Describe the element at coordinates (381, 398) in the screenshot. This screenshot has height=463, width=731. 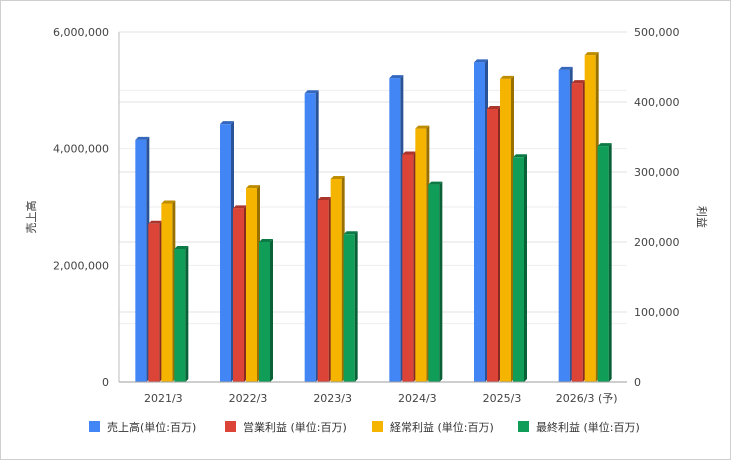
I see `x-axis-ticks: 2021/3 2022/3 2023/3 2024/3 2025/3 2026/3 (予)` at that location.